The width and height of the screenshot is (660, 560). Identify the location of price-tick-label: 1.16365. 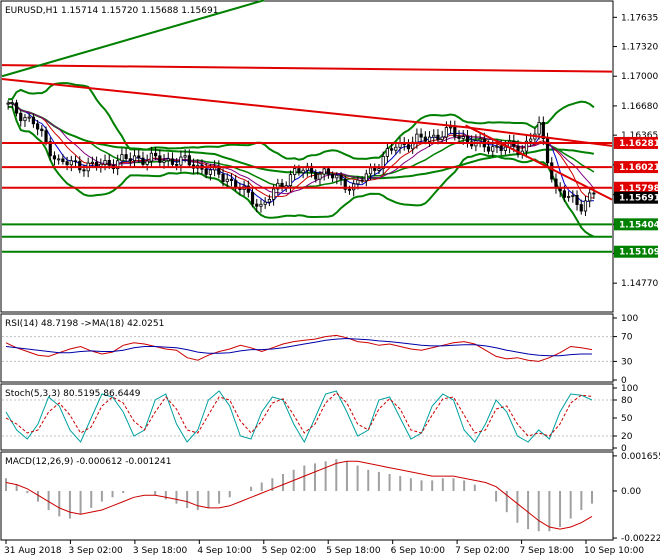
(639, 136).